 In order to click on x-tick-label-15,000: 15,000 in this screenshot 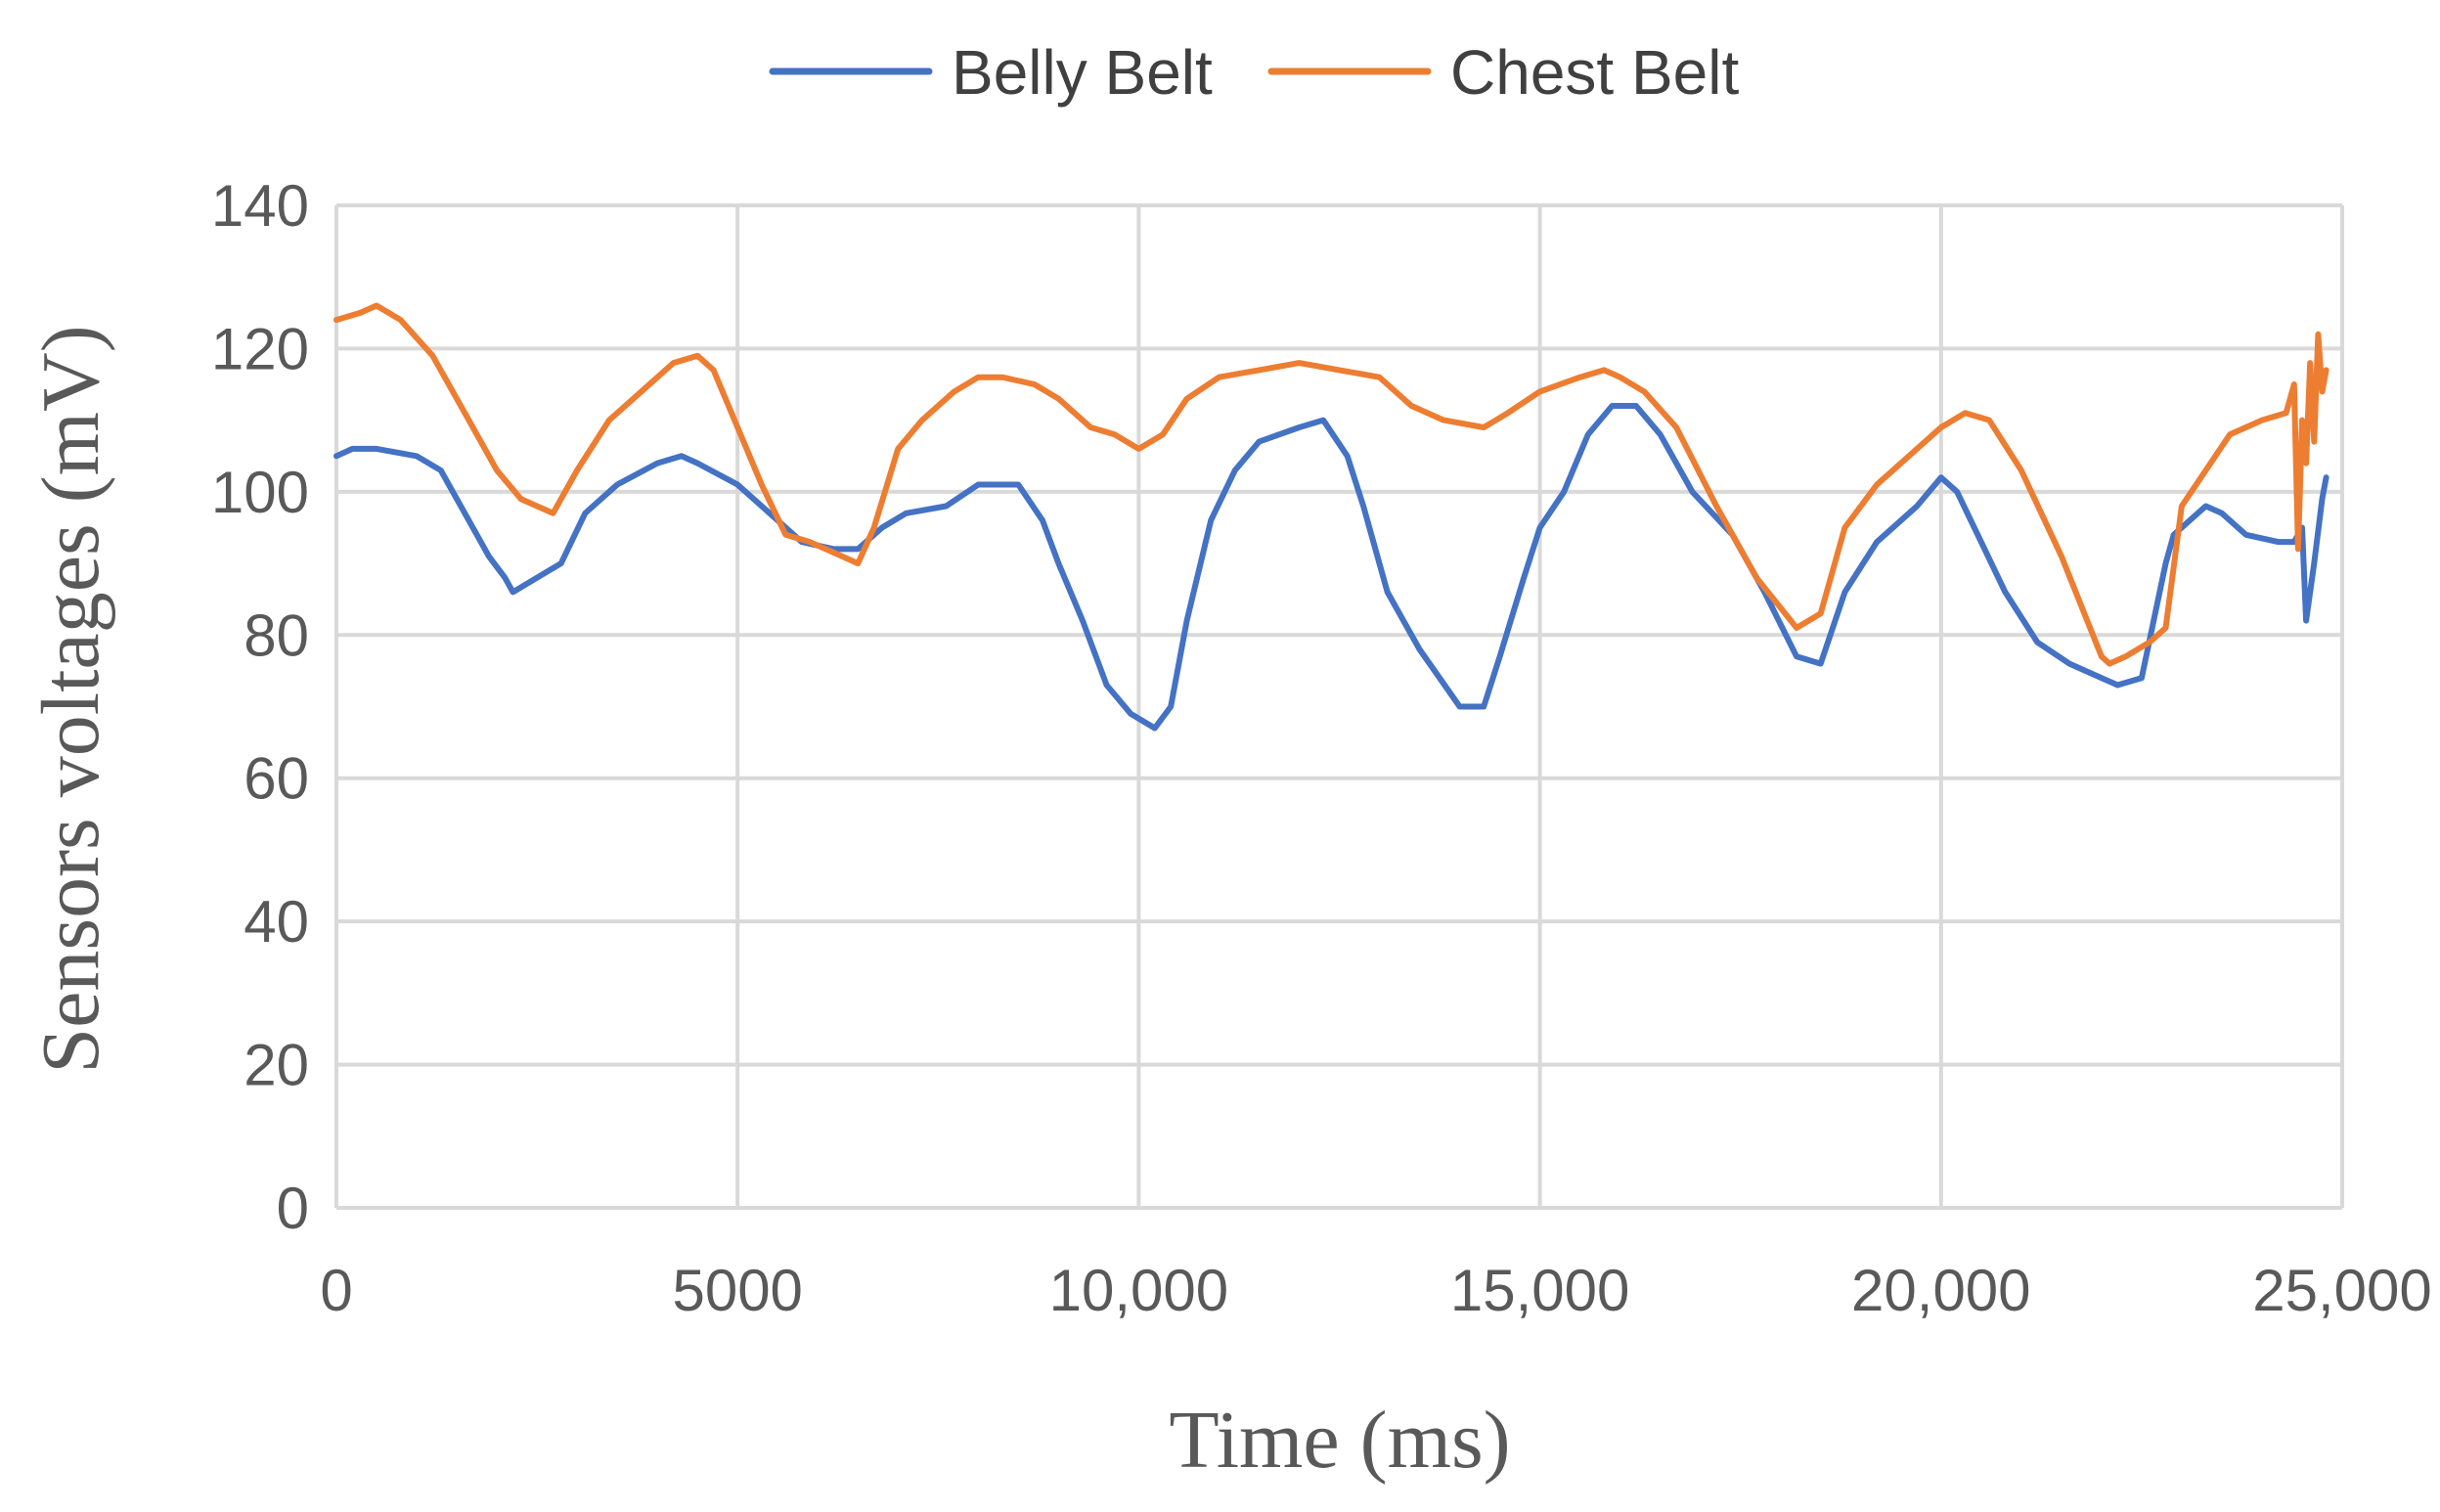, I will do `click(1540, 1291)`.